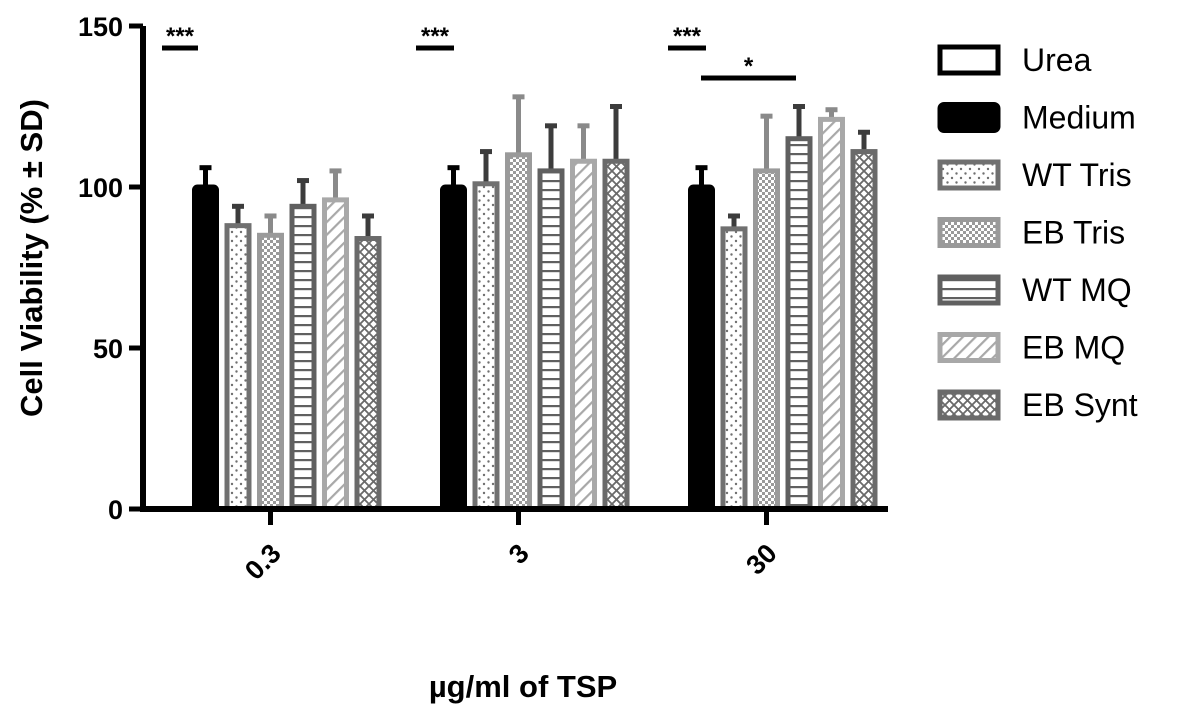  What do you see at coordinates (1080, 405) in the screenshot?
I see `legend-label-eb-synt: EB Synt` at bounding box center [1080, 405].